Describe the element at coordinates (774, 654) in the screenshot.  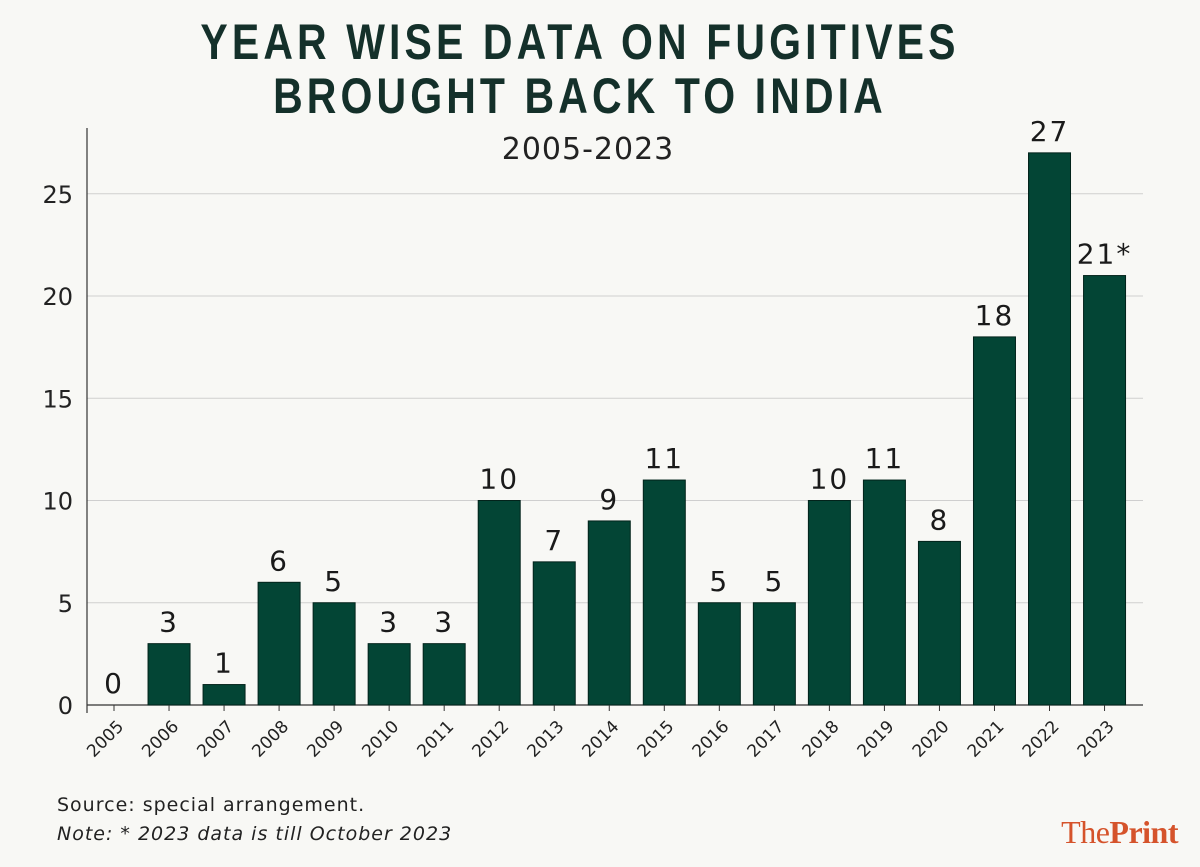
I see `bar-2017` at that location.